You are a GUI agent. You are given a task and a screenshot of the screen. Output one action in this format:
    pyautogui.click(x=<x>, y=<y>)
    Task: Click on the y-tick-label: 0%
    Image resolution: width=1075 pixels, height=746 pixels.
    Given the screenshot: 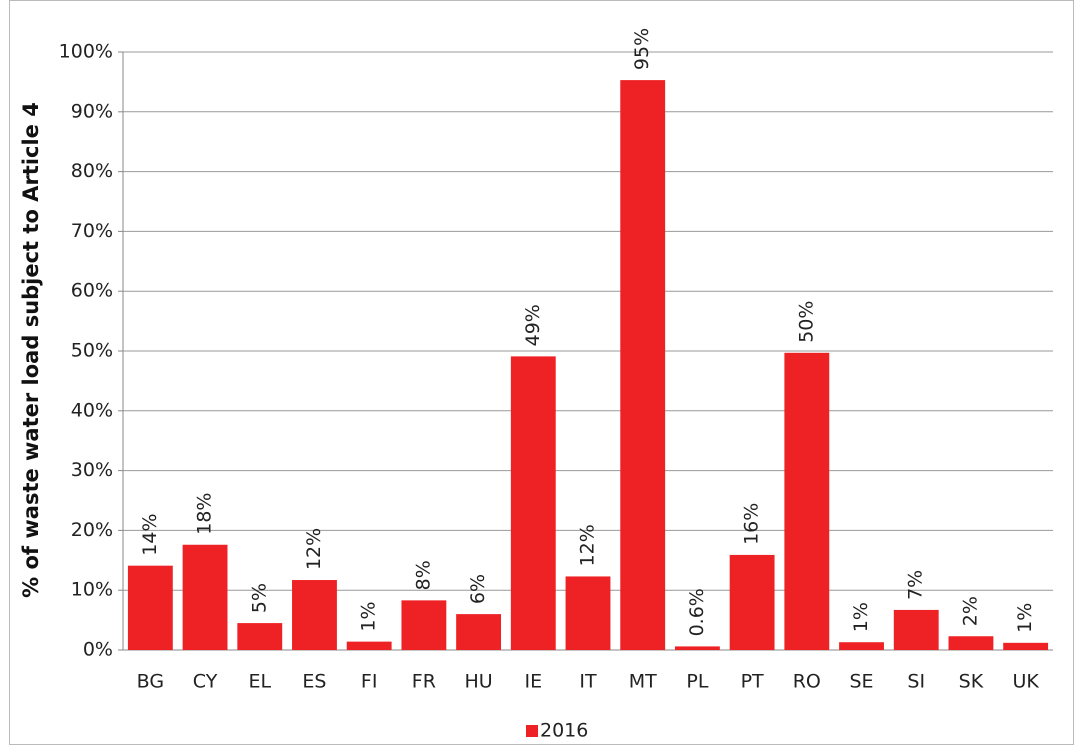 What is the action you would take?
    pyautogui.click(x=98, y=650)
    